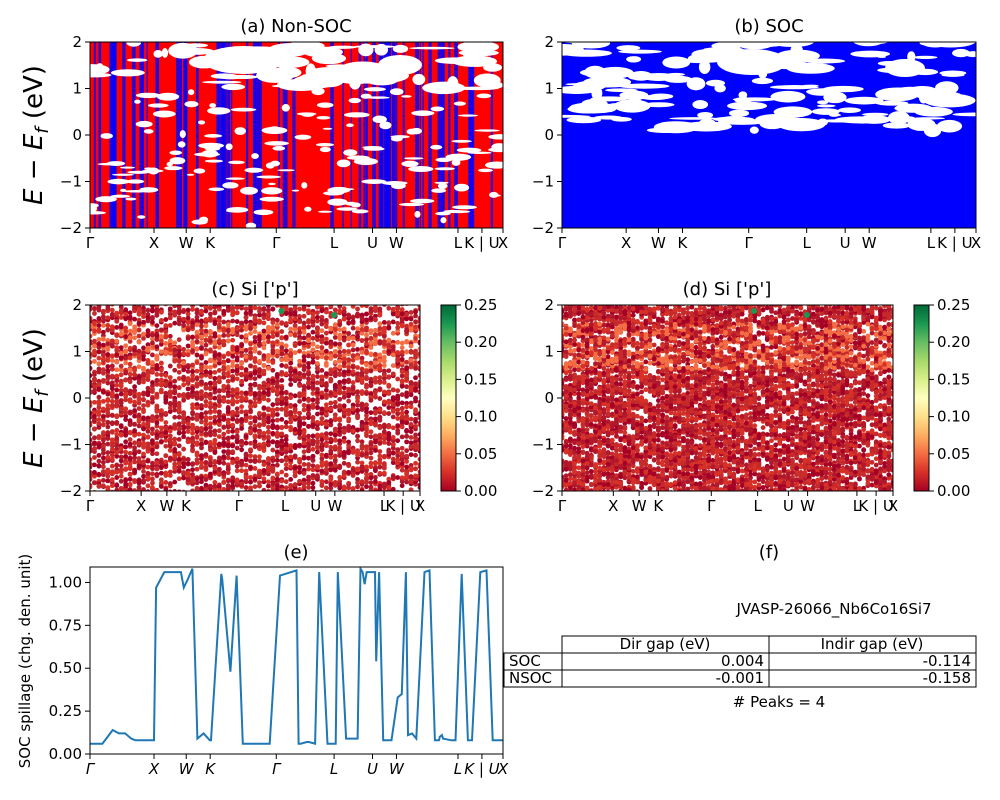  I want to click on y-tick-label: −1, so click(71, 182).